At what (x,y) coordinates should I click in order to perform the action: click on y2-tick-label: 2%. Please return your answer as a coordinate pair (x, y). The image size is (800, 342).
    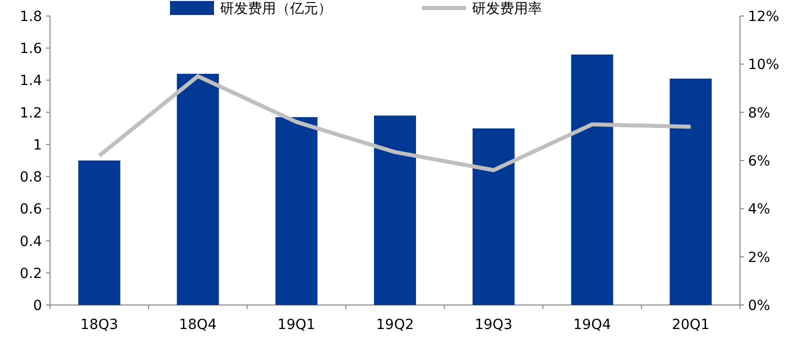
    Looking at the image, I should click on (759, 258).